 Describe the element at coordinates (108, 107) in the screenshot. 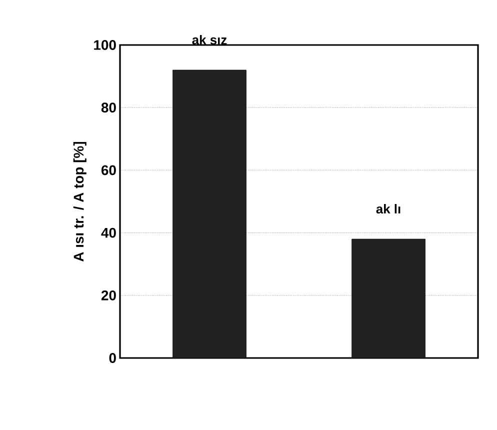

I see `y-tick-label: 80` at that location.